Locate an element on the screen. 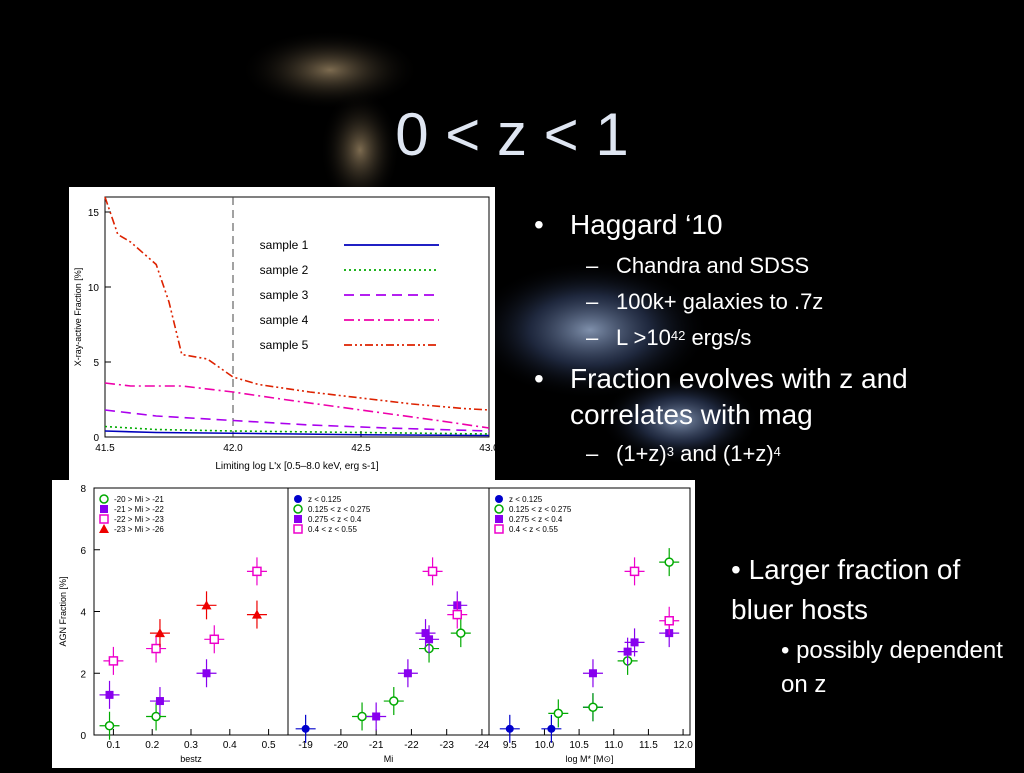 The width and height of the screenshot is (1024, 773). y-tick-label: 5 is located at coordinates (96, 363).